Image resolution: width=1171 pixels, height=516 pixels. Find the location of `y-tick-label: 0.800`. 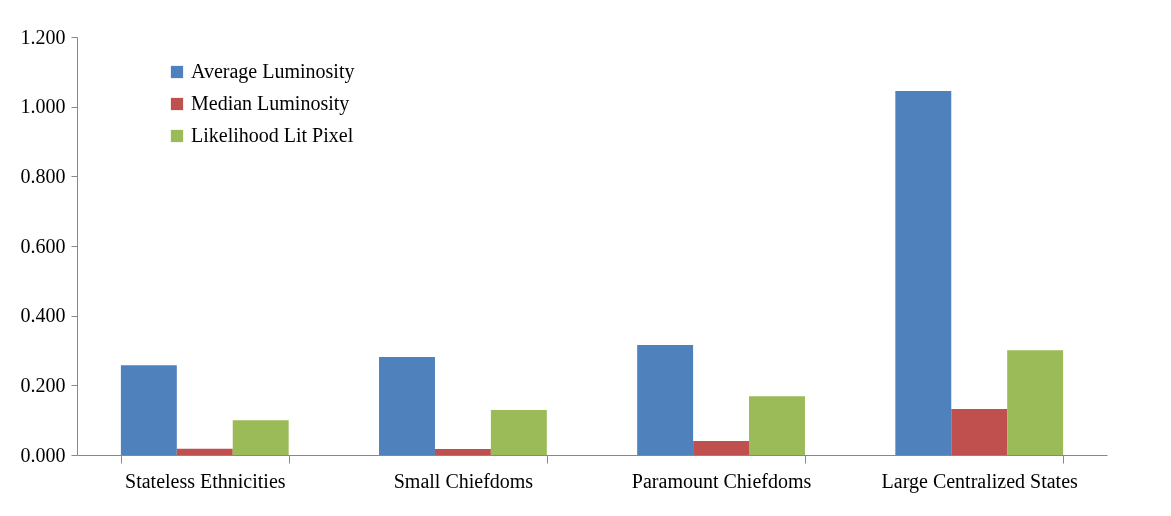

y-tick-label: 0.800 is located at coordinates (43, 175).